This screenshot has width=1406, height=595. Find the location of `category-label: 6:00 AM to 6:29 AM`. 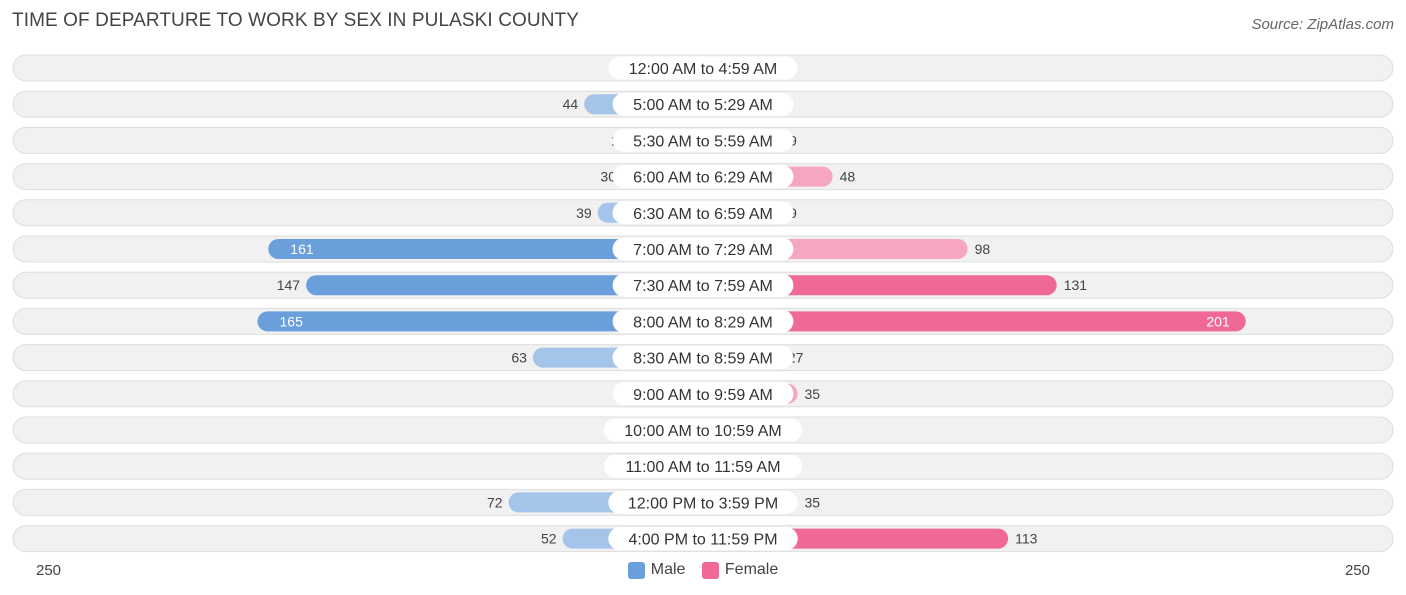

category-label: 6:00 AM to 6:29 AM is located at coordinates (703, 178).